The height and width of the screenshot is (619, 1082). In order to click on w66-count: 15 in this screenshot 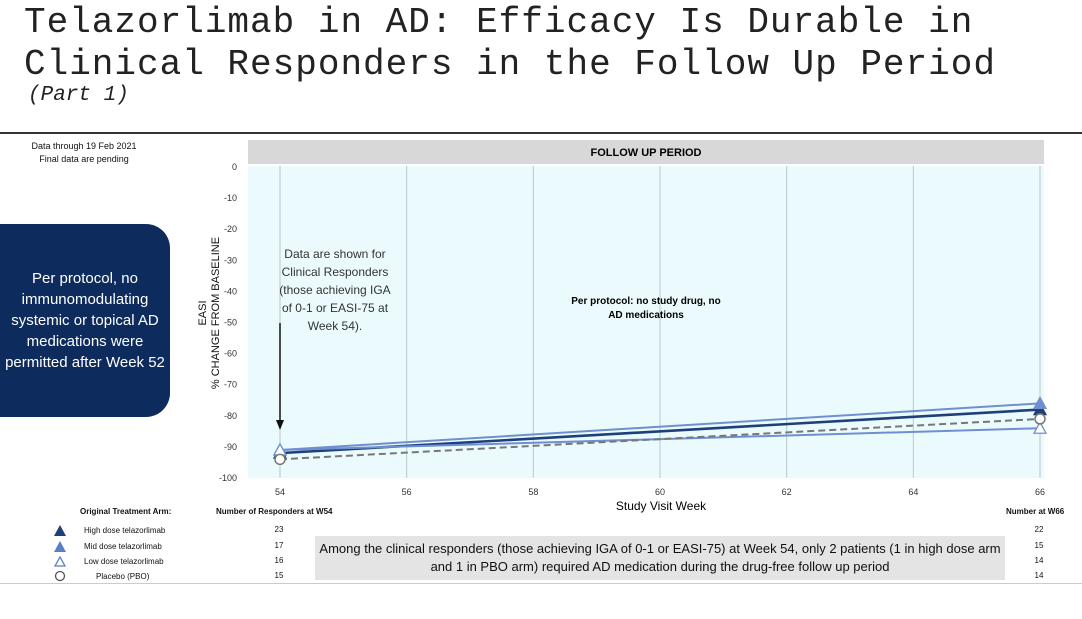, I will do `click(1039, 545)`.